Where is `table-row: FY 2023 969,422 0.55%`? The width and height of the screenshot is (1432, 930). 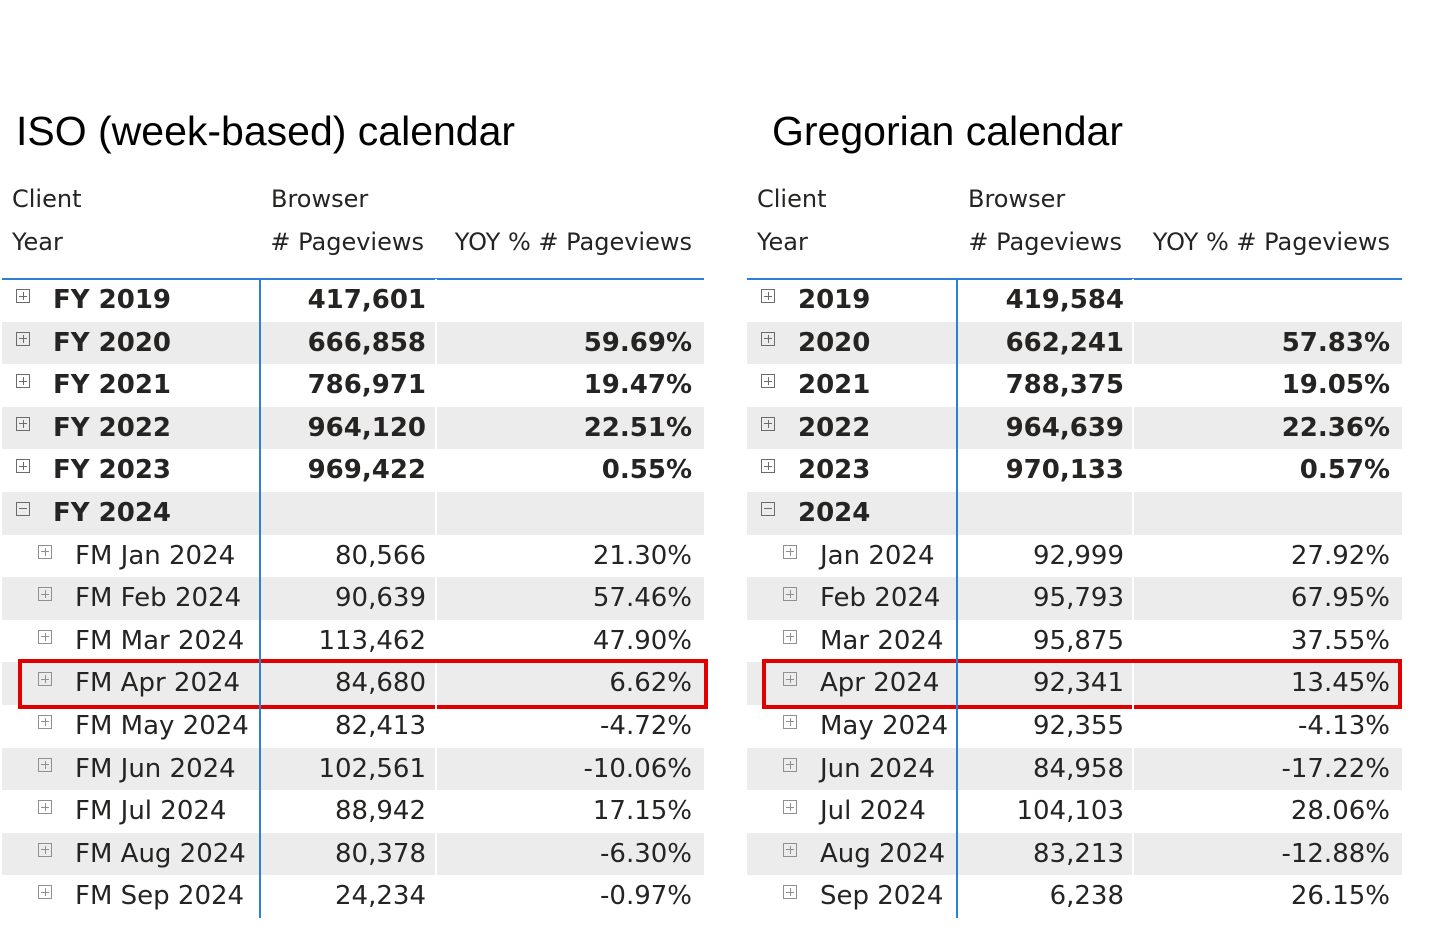
table-row: FY 2023 969,422 0.55% is located at coordinates (353, 470).